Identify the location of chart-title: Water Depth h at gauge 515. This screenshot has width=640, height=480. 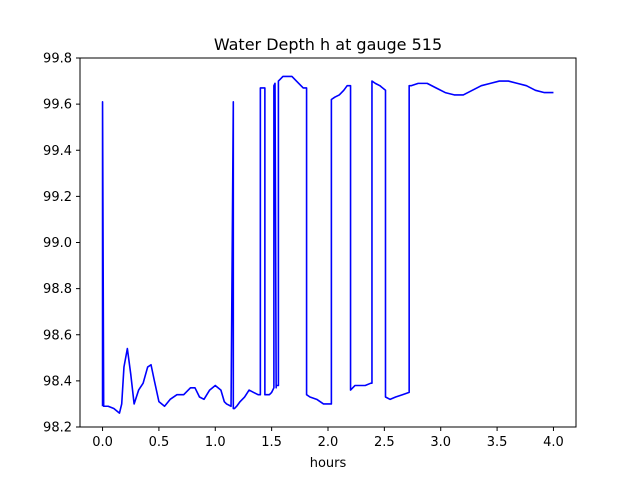
(328, 44).